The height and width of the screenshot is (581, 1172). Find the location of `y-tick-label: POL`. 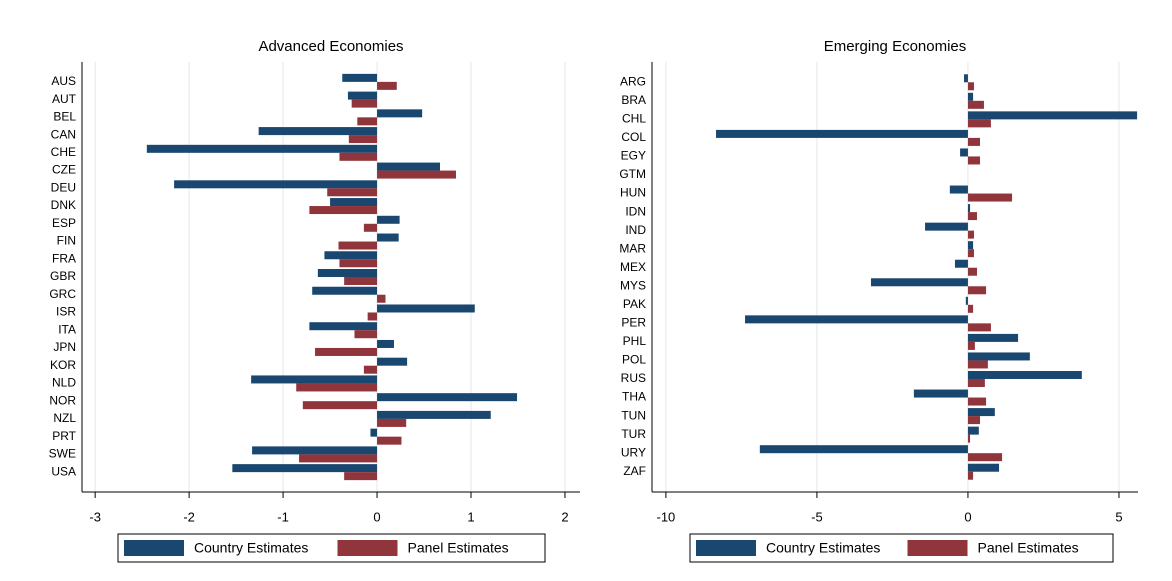

y-tick-label: POL is located at coordinates (634, 360).